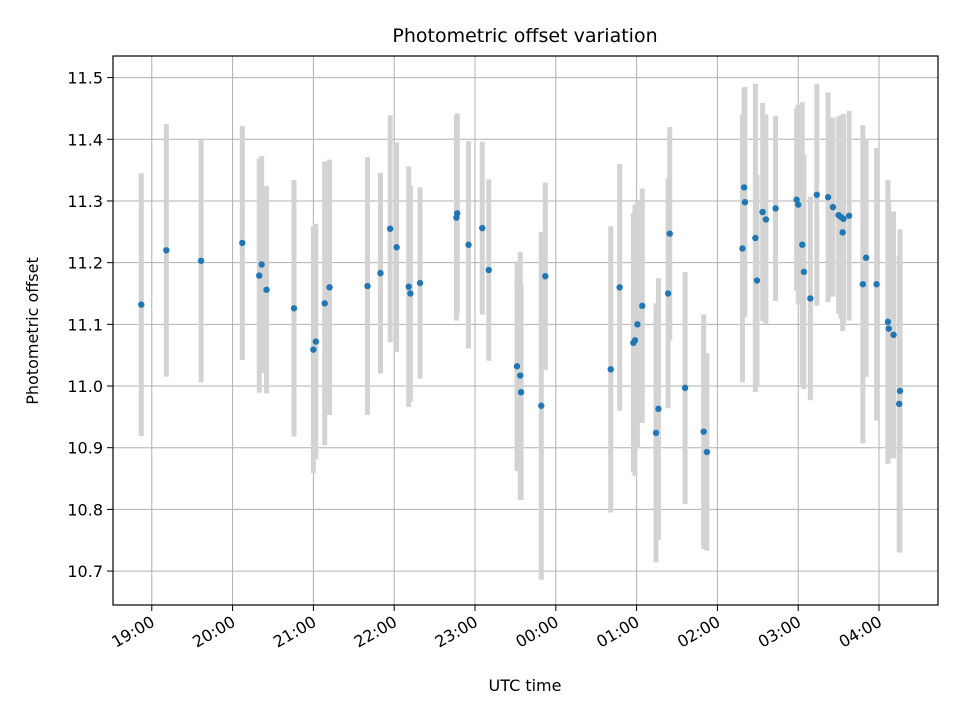  Describe the element at coordinates (85, 509) in the screenshot. I see `y-tick-label: 10.8` at that location.